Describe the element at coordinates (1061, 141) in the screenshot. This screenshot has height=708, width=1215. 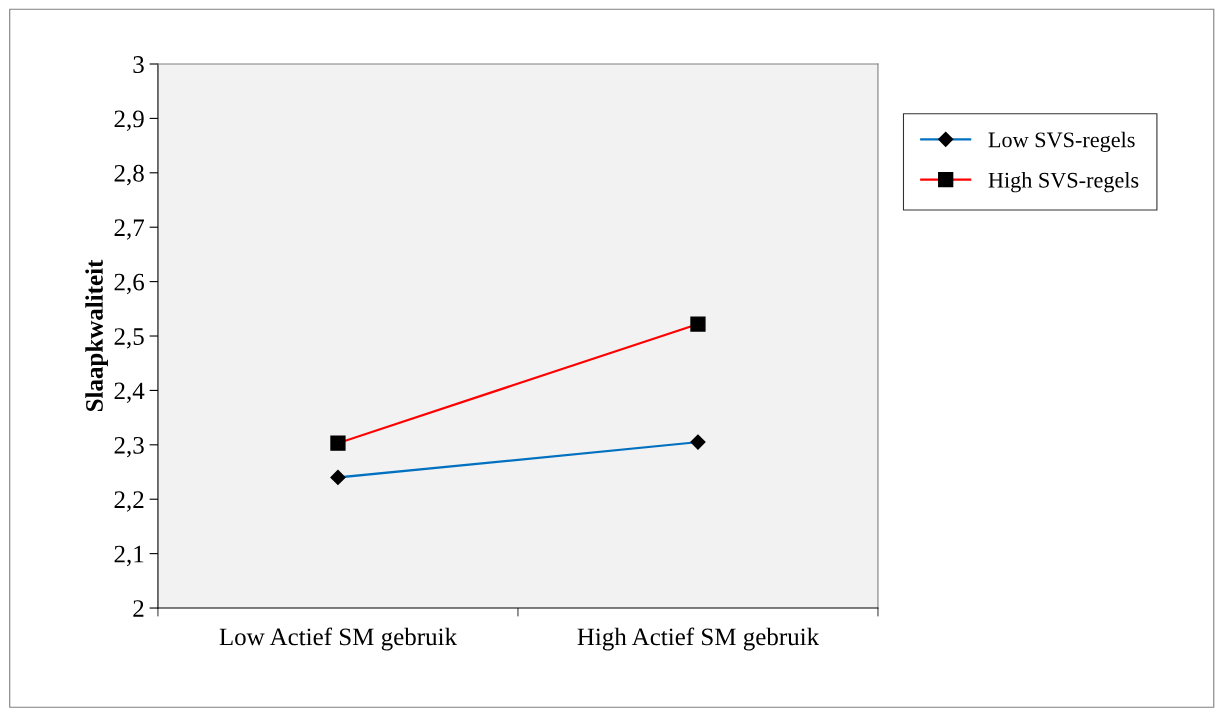
I see `legend-label: Low SVS-regels` at that location.